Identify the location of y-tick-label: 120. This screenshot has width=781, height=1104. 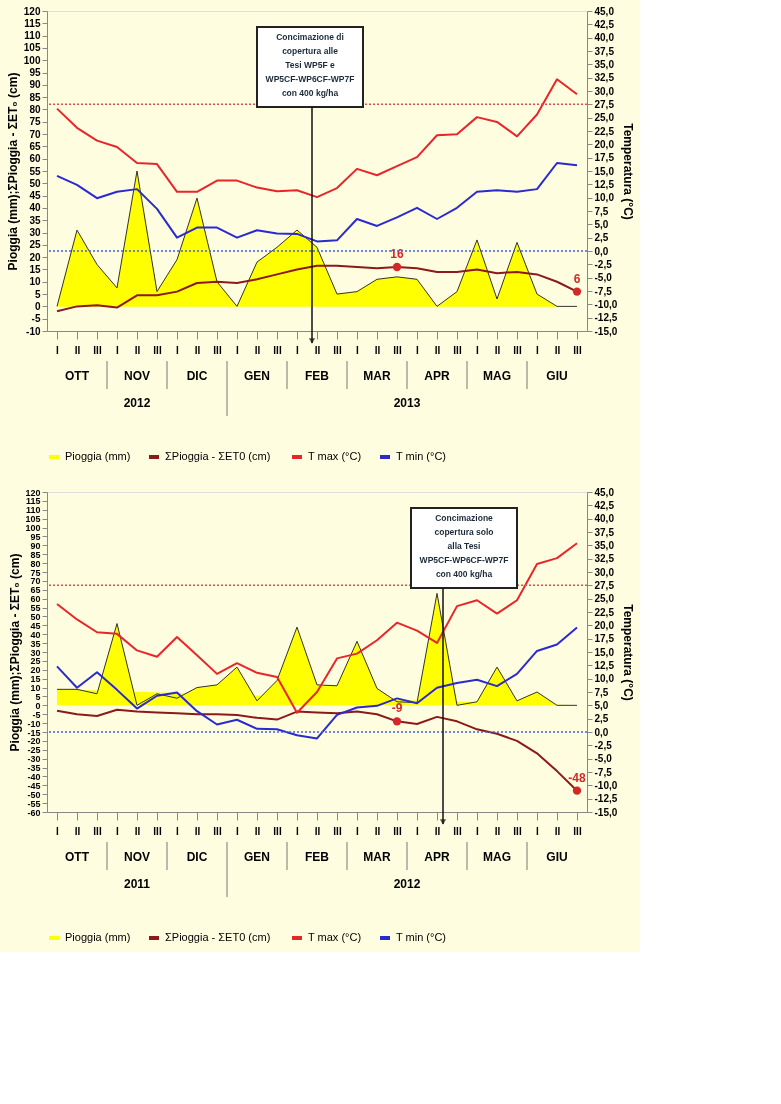
(33, 492).